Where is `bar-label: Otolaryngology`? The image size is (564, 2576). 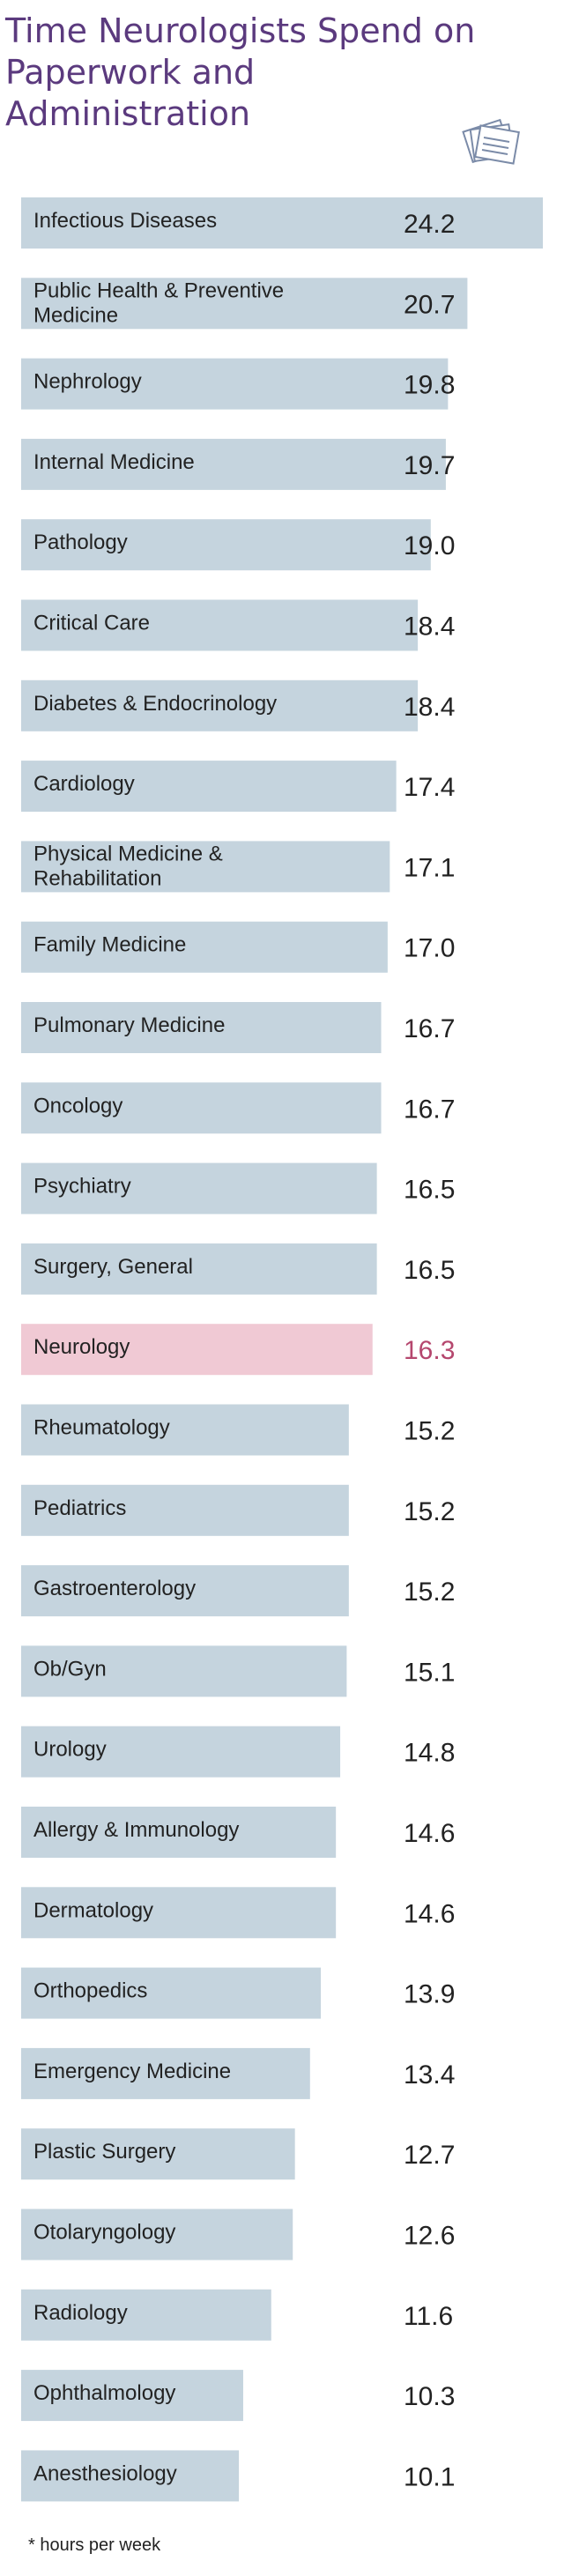
bar-label: Otolaryngology is located at coordinates (104, 2233).